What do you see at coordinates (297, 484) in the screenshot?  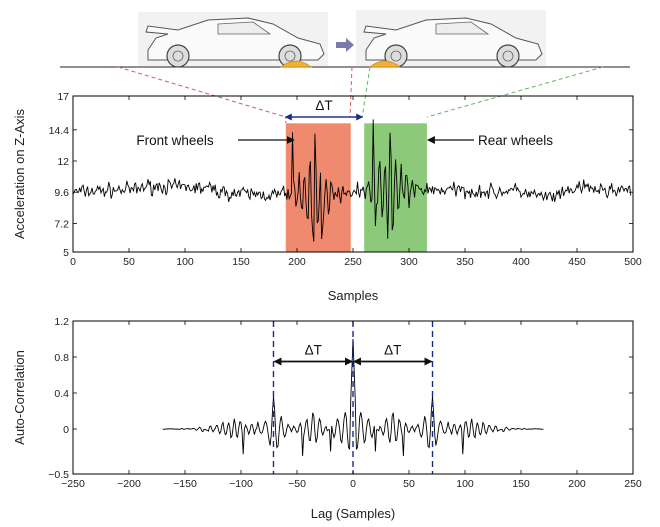 I see `x-tick-label: −50` at bounding box center [297, 484].